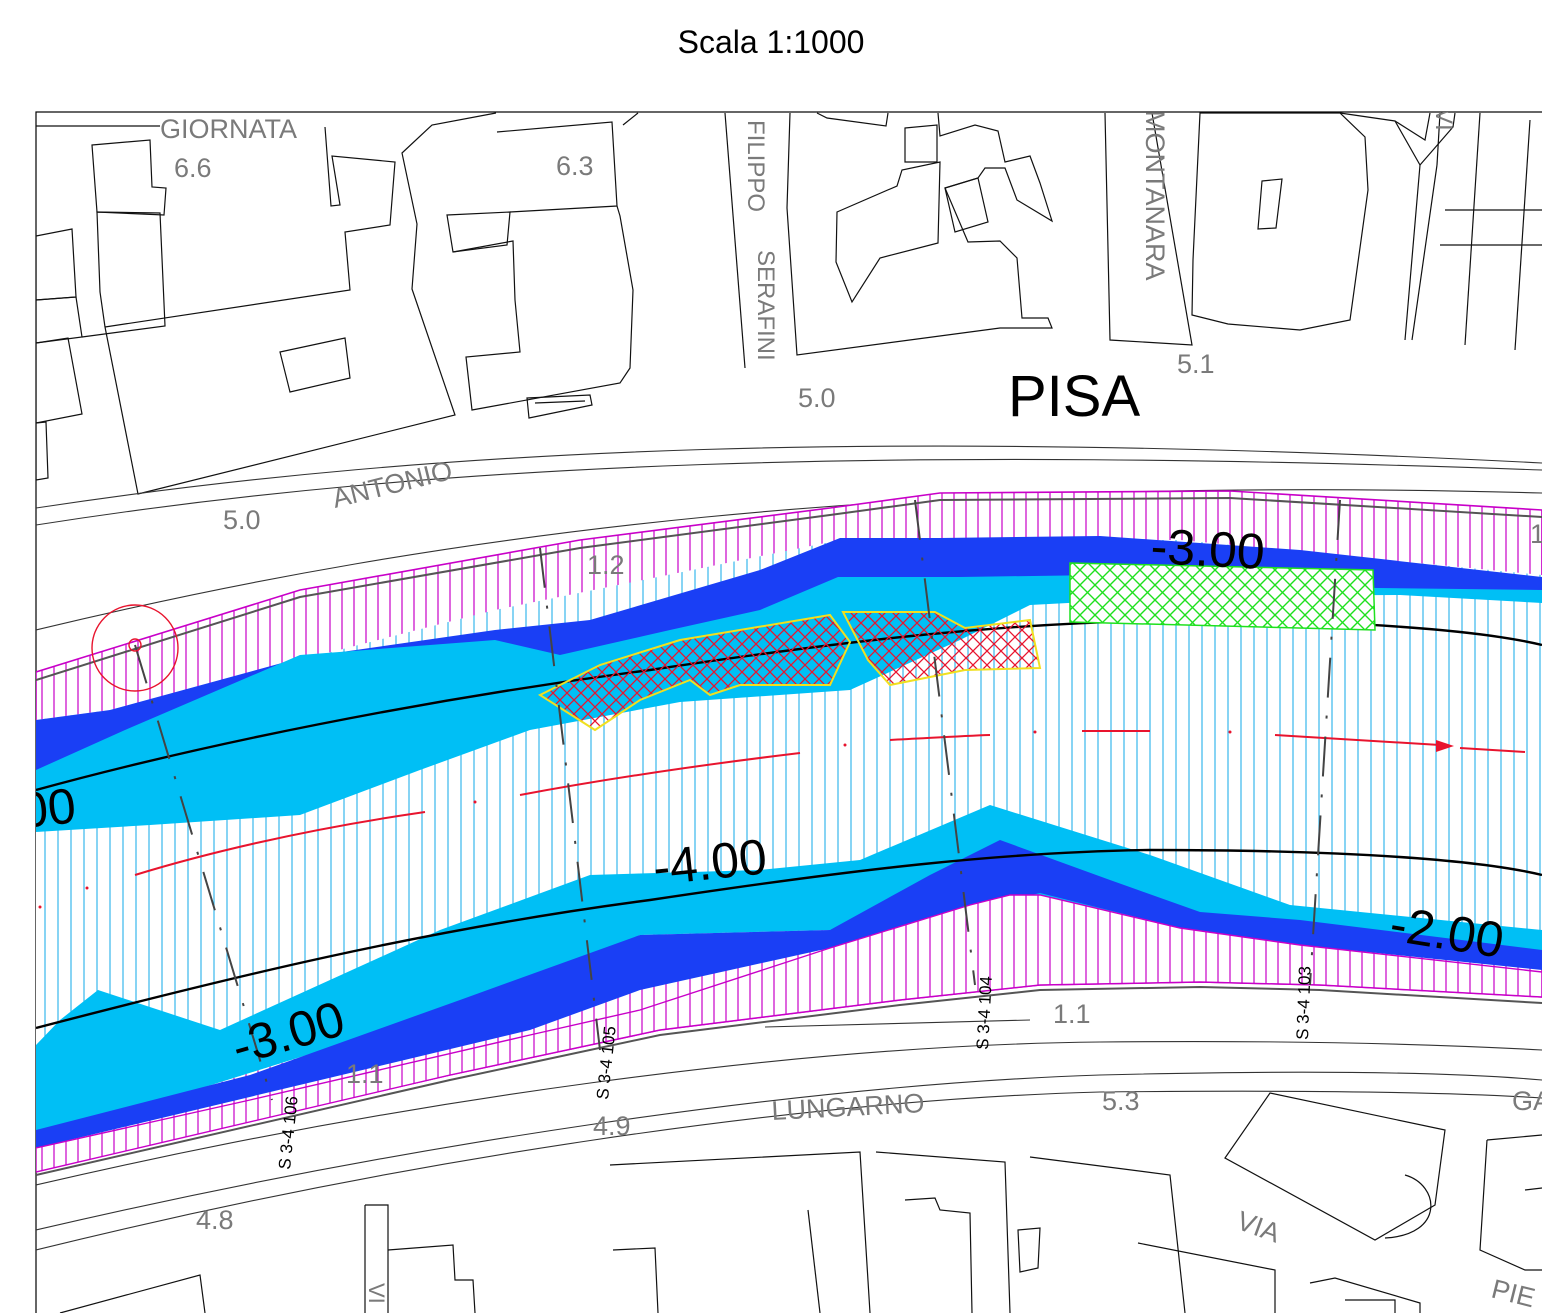 The image size is (1542, 1313). What do you see at coordinates (135, 648) in the screenshot?
I see `survey-point-marker` at bounding box center [135, 648].